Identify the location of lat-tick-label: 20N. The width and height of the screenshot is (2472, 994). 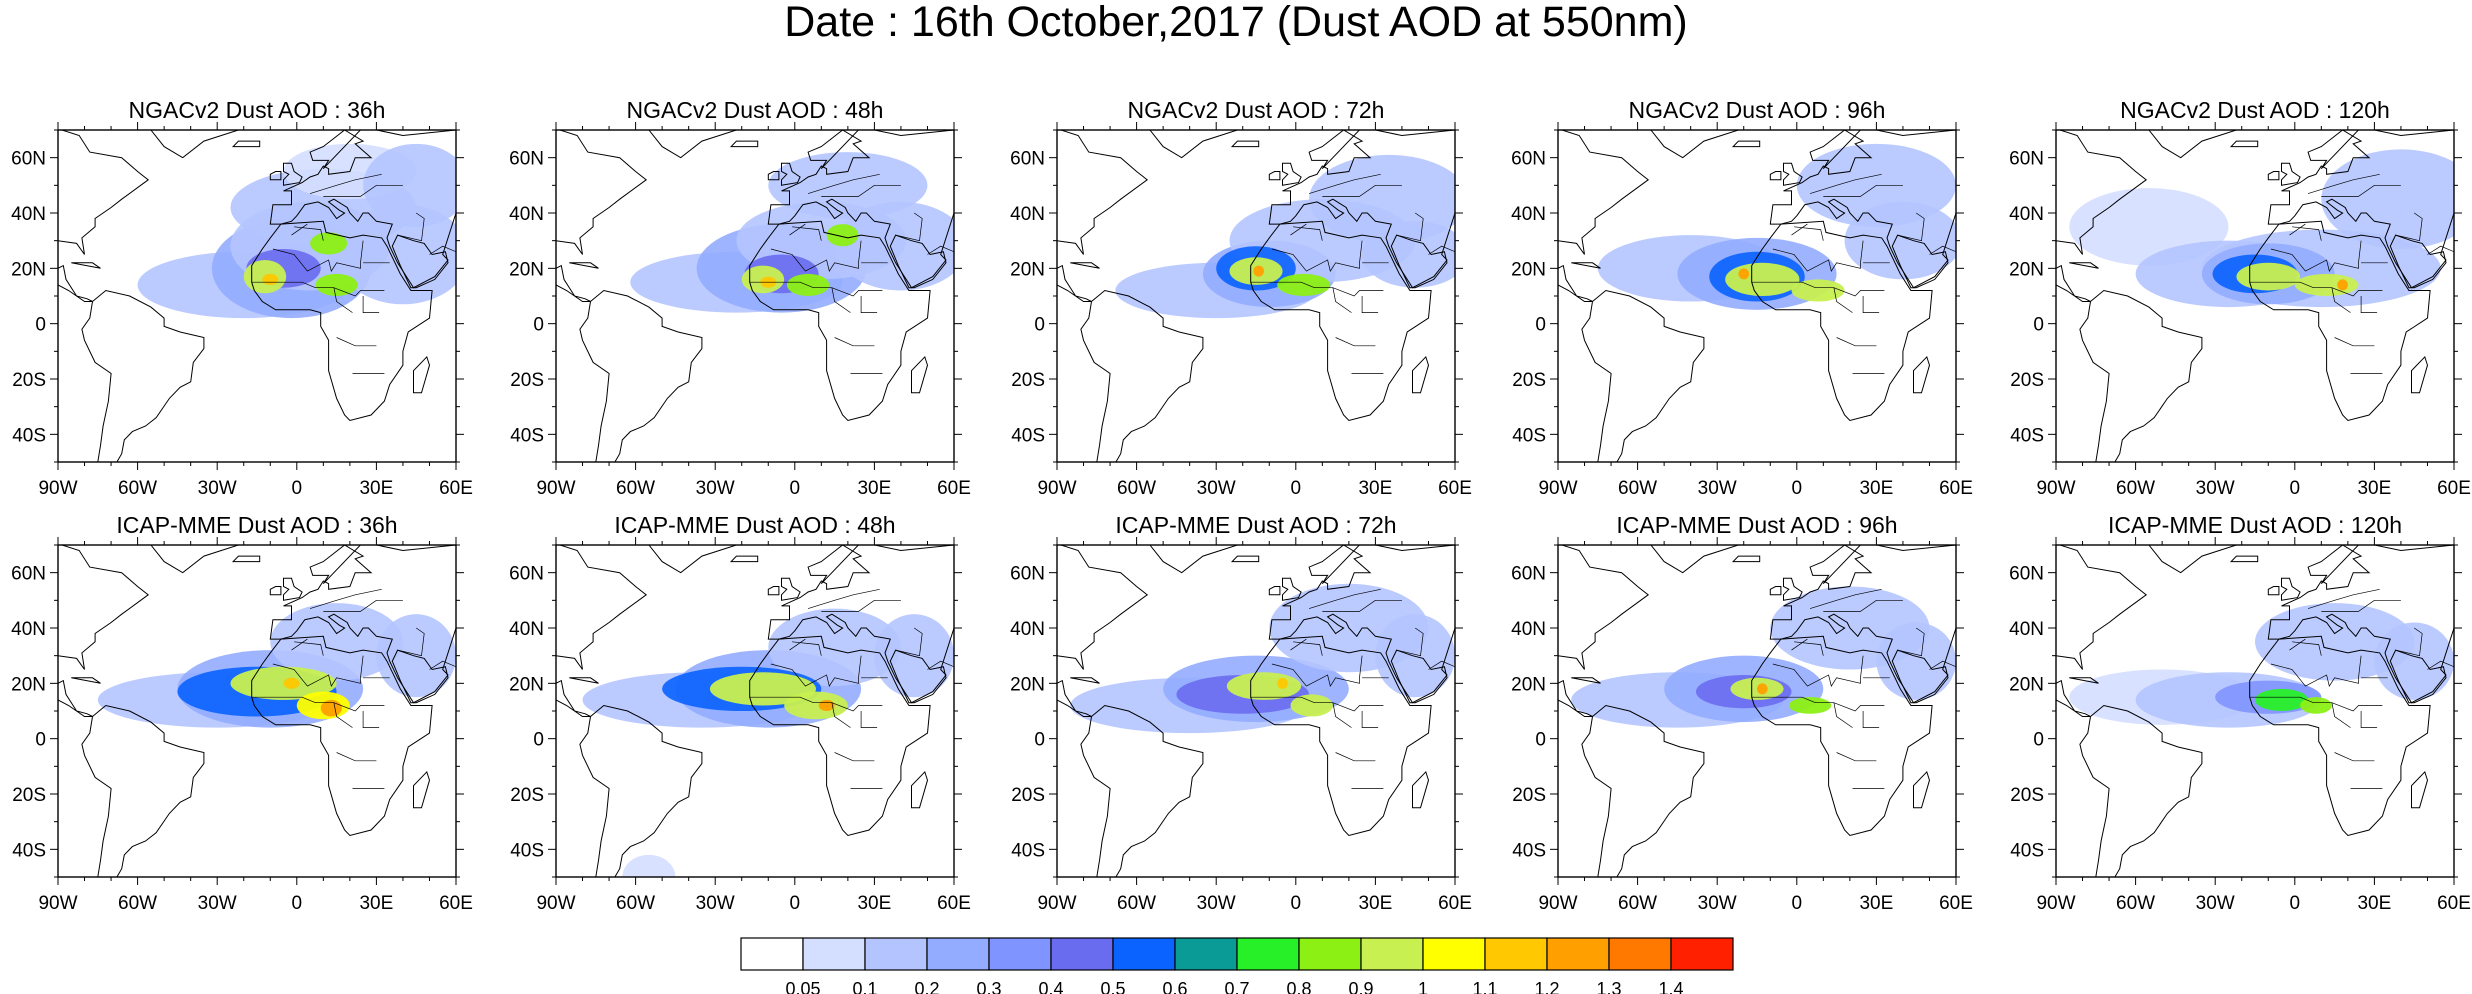
(28, 269).